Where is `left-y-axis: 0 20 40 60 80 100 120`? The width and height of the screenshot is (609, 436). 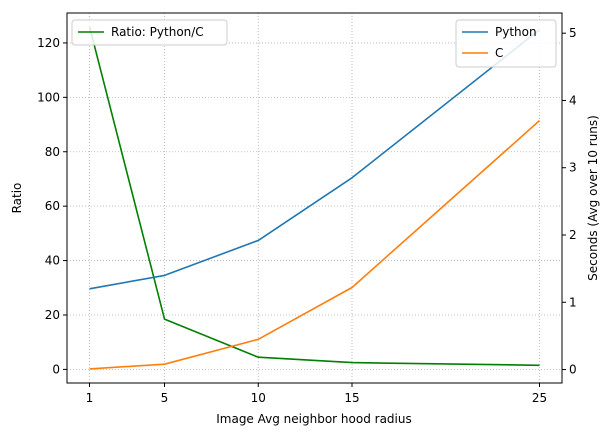
left-y-axis: 0 20 40 60 80 100 120 is located at coordinates (52, 206).